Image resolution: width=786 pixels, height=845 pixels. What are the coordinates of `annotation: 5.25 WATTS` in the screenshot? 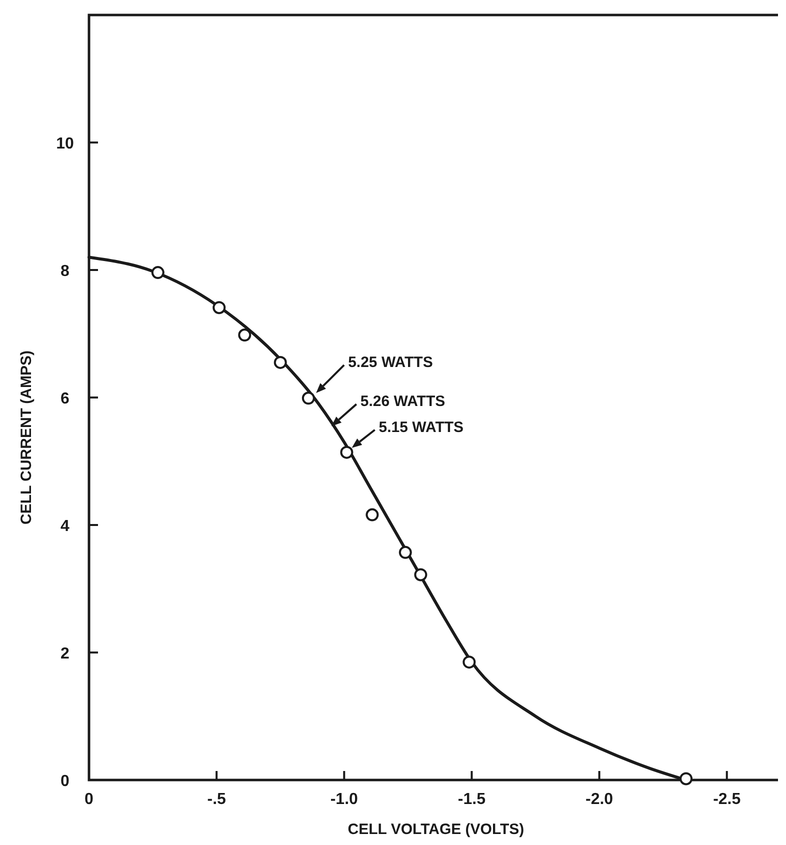 It's located at (390, 363).